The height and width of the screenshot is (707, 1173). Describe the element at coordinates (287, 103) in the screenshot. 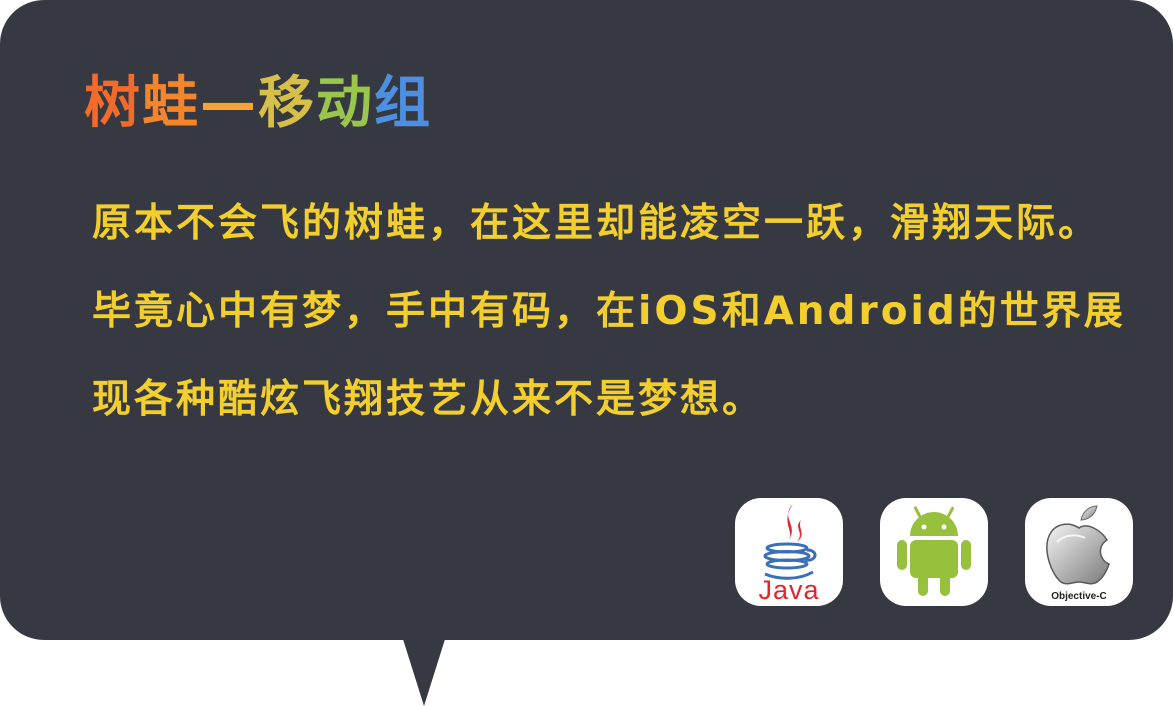

I see `title-char: 移` at that location.